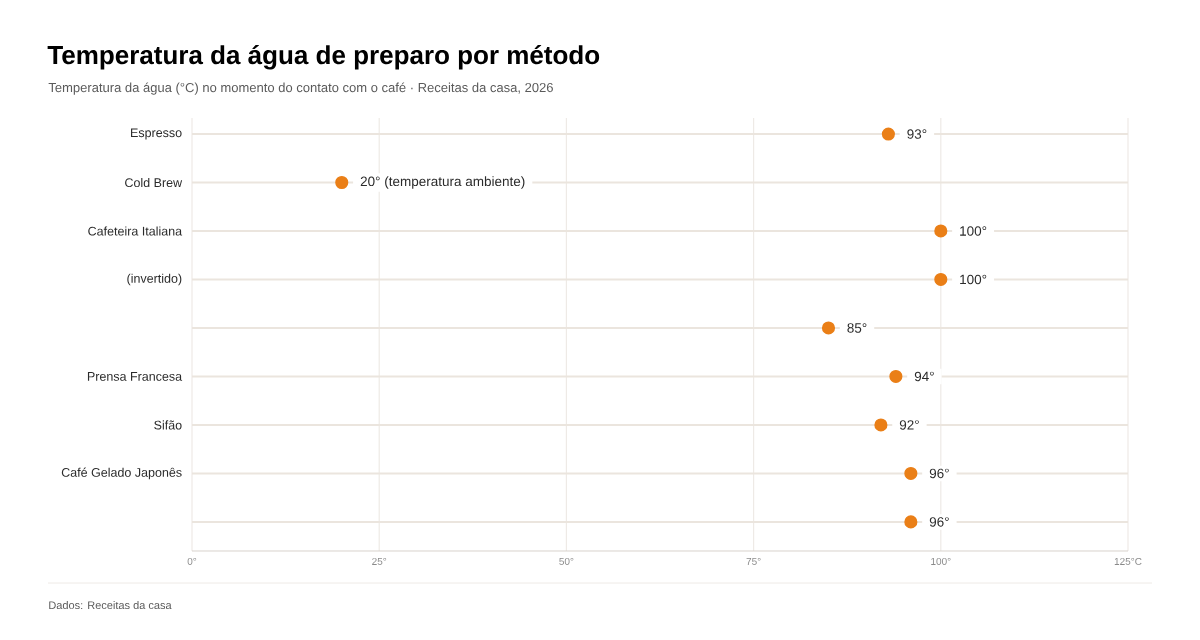 The image size is (1200, 640). Describe the element at coordinates (753, 561) in the screenshot. I see `x-tick-label: 75°` at that location.